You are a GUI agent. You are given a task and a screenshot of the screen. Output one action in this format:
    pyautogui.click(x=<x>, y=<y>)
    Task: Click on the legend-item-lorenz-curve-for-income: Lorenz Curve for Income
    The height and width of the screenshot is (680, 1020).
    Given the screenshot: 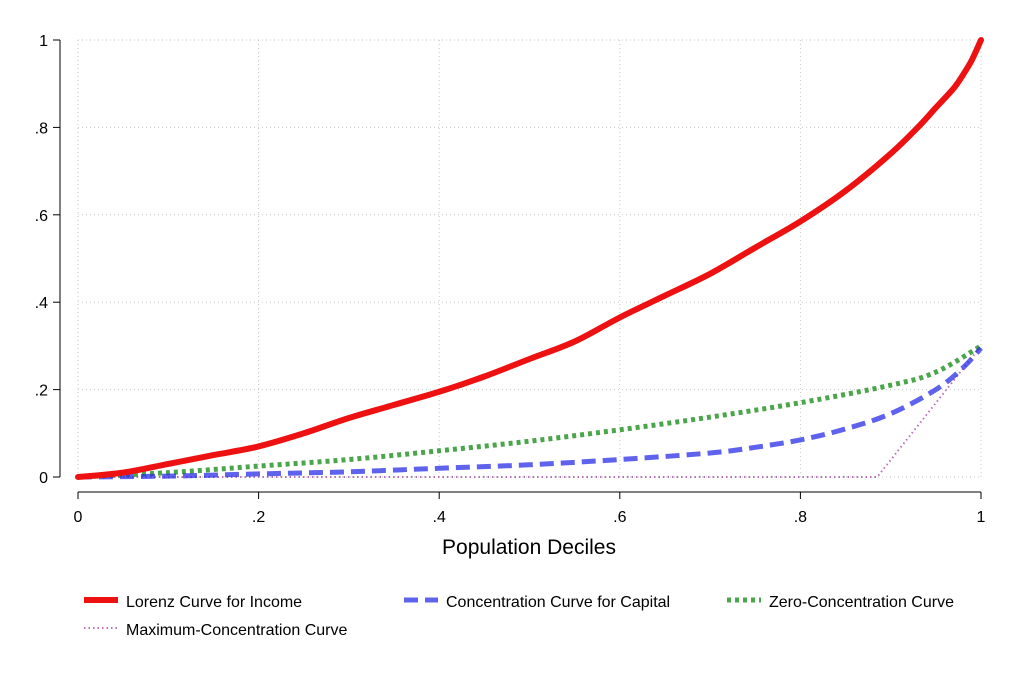 What is the action you would take?
    pyautogui.click(x=193, y=602)
    